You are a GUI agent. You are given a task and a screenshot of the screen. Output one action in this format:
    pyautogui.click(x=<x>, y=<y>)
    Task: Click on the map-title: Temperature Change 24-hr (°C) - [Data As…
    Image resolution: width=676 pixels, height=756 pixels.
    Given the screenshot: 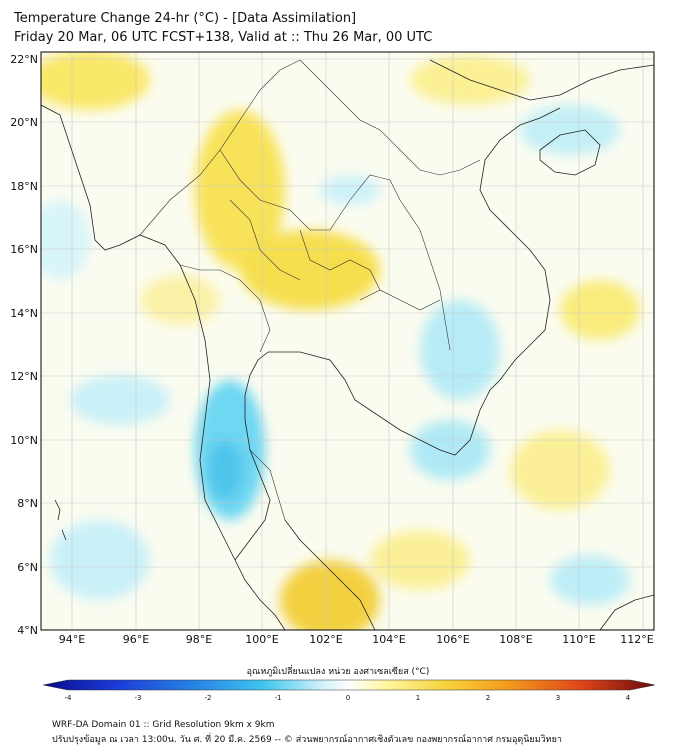 What is the action you would take?
    pyautogui.click(x=185, y=18)
    